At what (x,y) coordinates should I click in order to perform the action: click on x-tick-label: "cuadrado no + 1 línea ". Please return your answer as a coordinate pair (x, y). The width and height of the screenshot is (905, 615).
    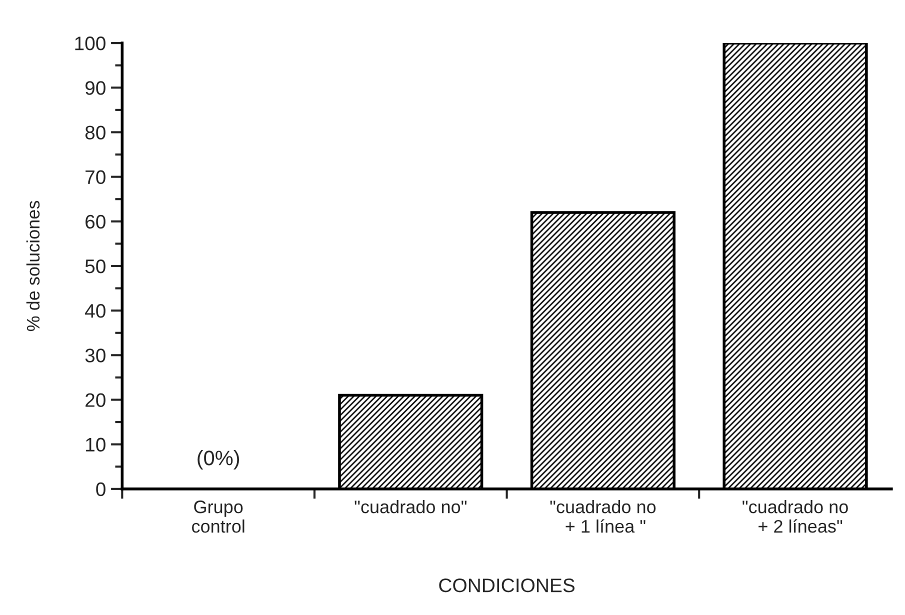
    Looking at the image, I should click on (603, 516).